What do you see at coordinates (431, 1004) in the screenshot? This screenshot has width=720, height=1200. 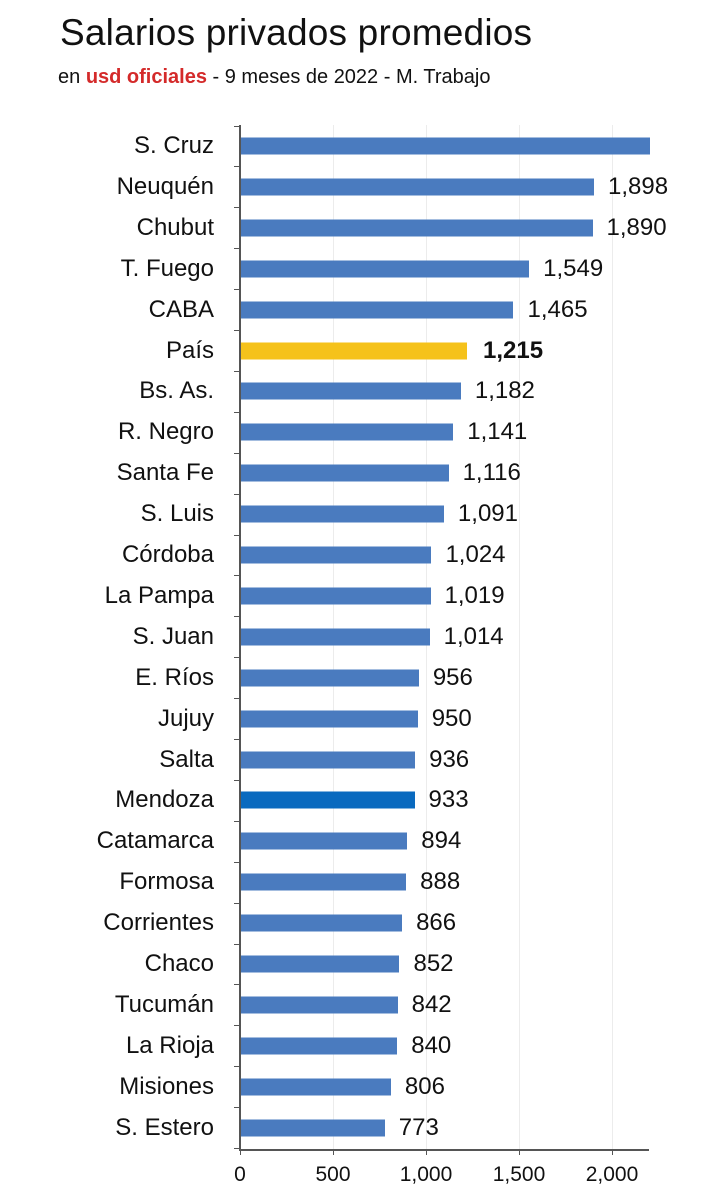 I see `value-label: 842` at bounding box center [431, 1004].